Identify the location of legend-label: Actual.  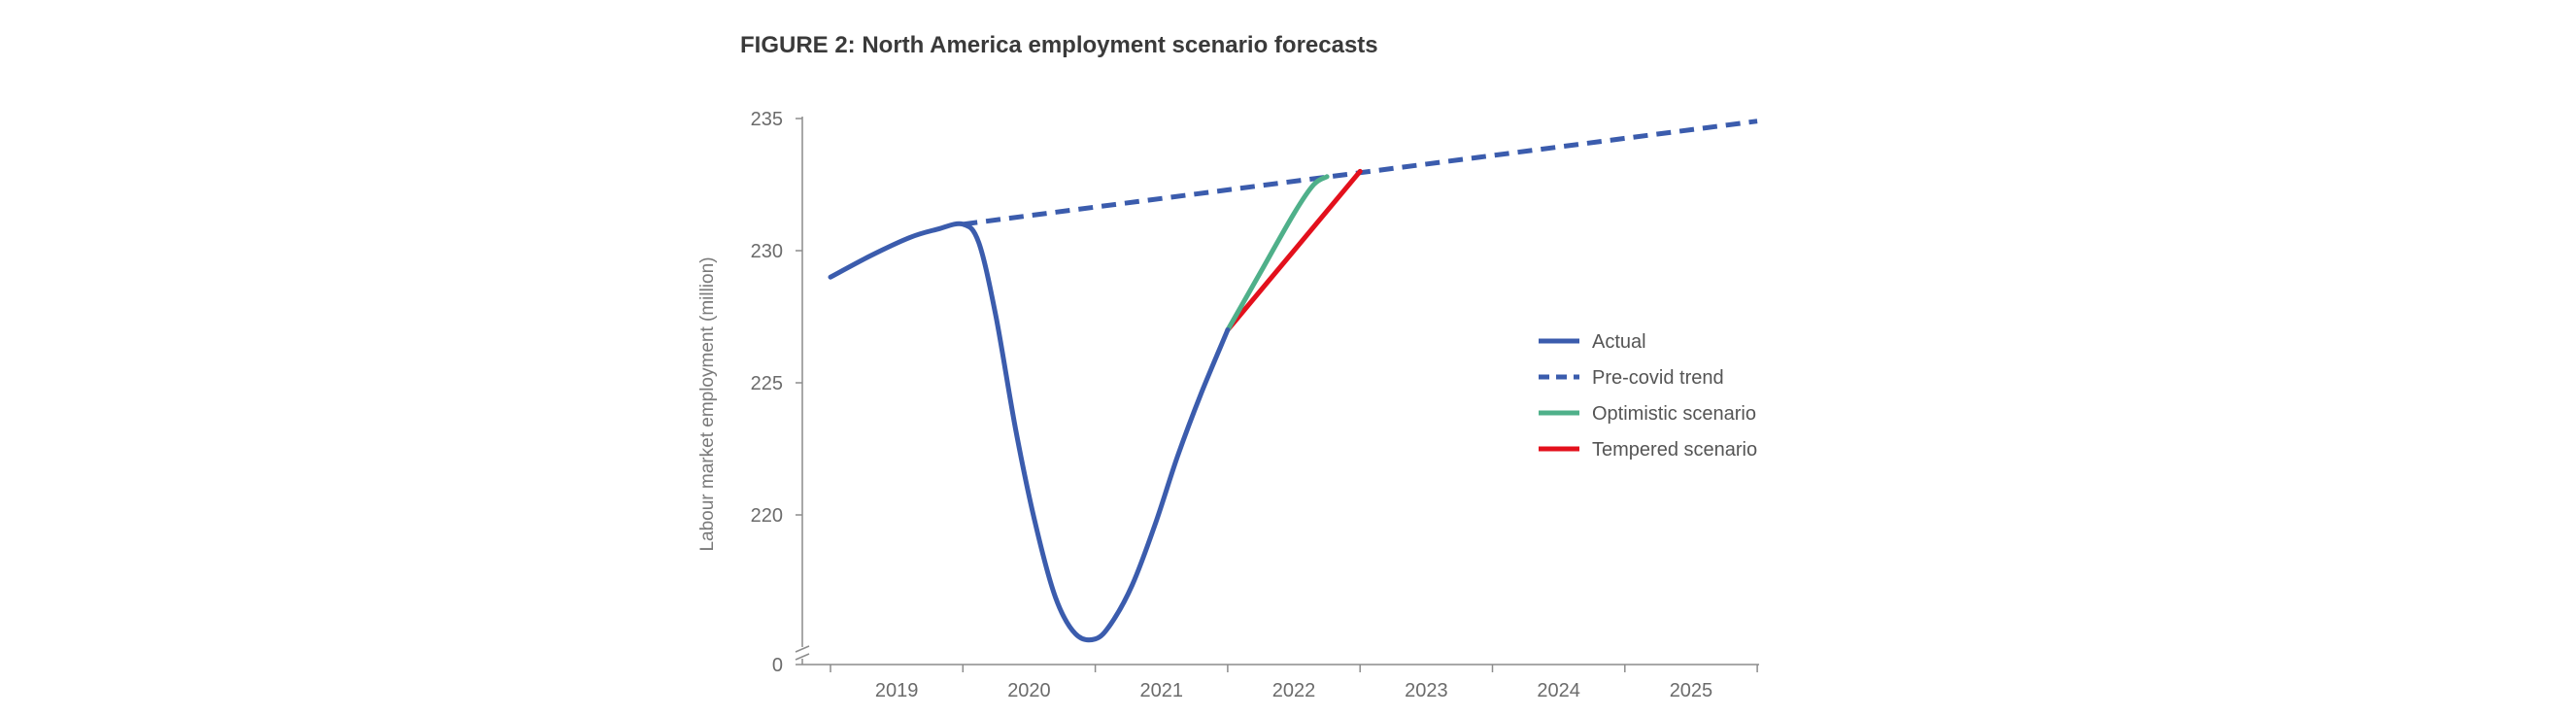
(1619, 342).